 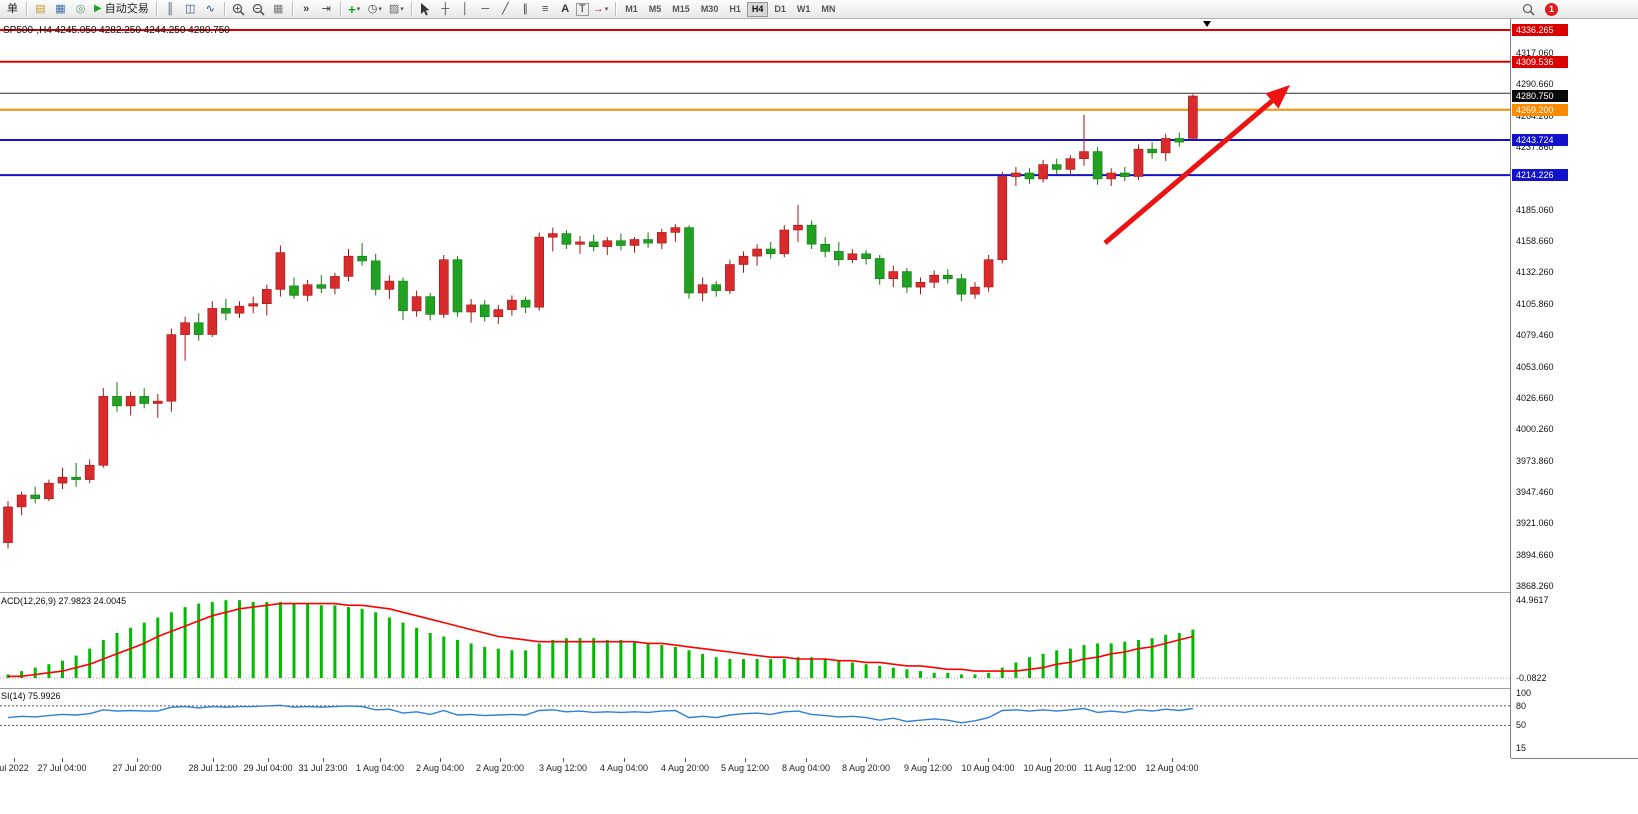 What do you see at coordinates (372, 8) in the screenshot?
I see `clock-icon: ◷` at bounding box center [372, 8].